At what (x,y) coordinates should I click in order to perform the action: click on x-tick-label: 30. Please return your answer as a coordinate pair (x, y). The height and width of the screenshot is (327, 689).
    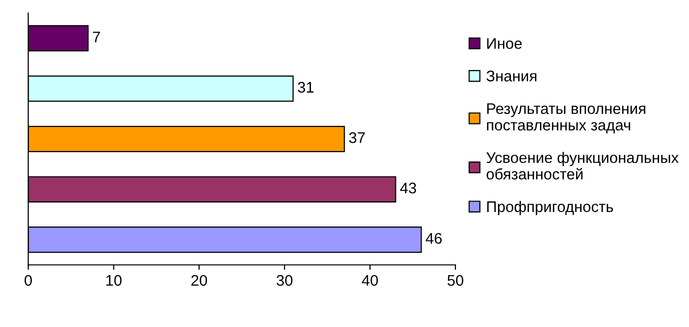
    Looking at the image, I should click on (284, 280).